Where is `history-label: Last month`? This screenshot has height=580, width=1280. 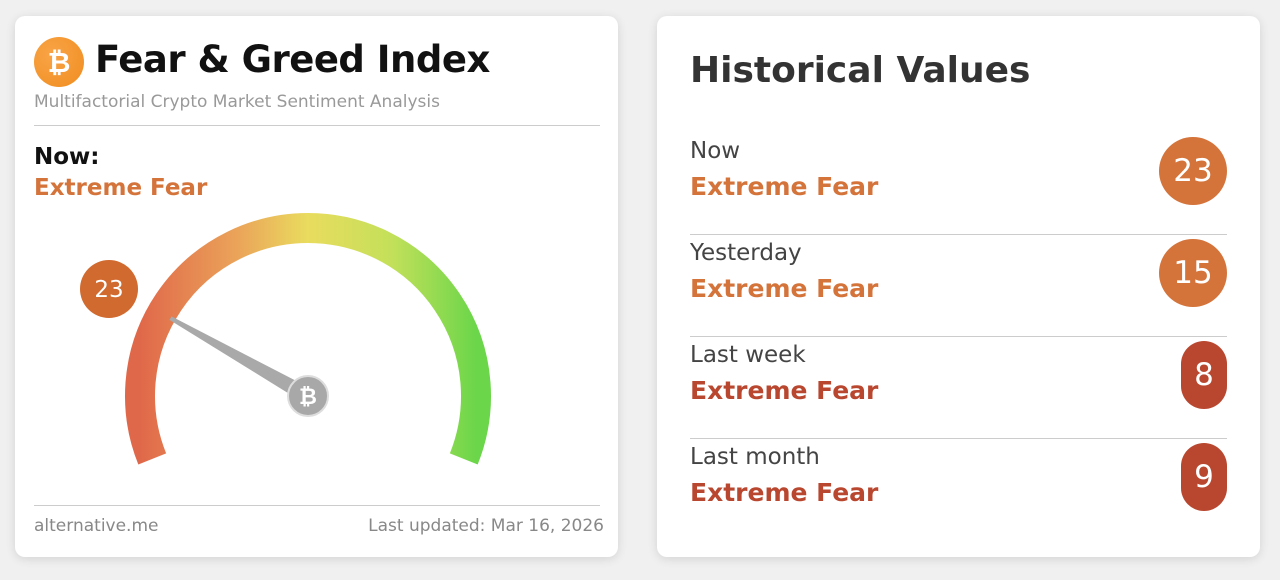
history-label: Last month is located at coordinates (755, 457).